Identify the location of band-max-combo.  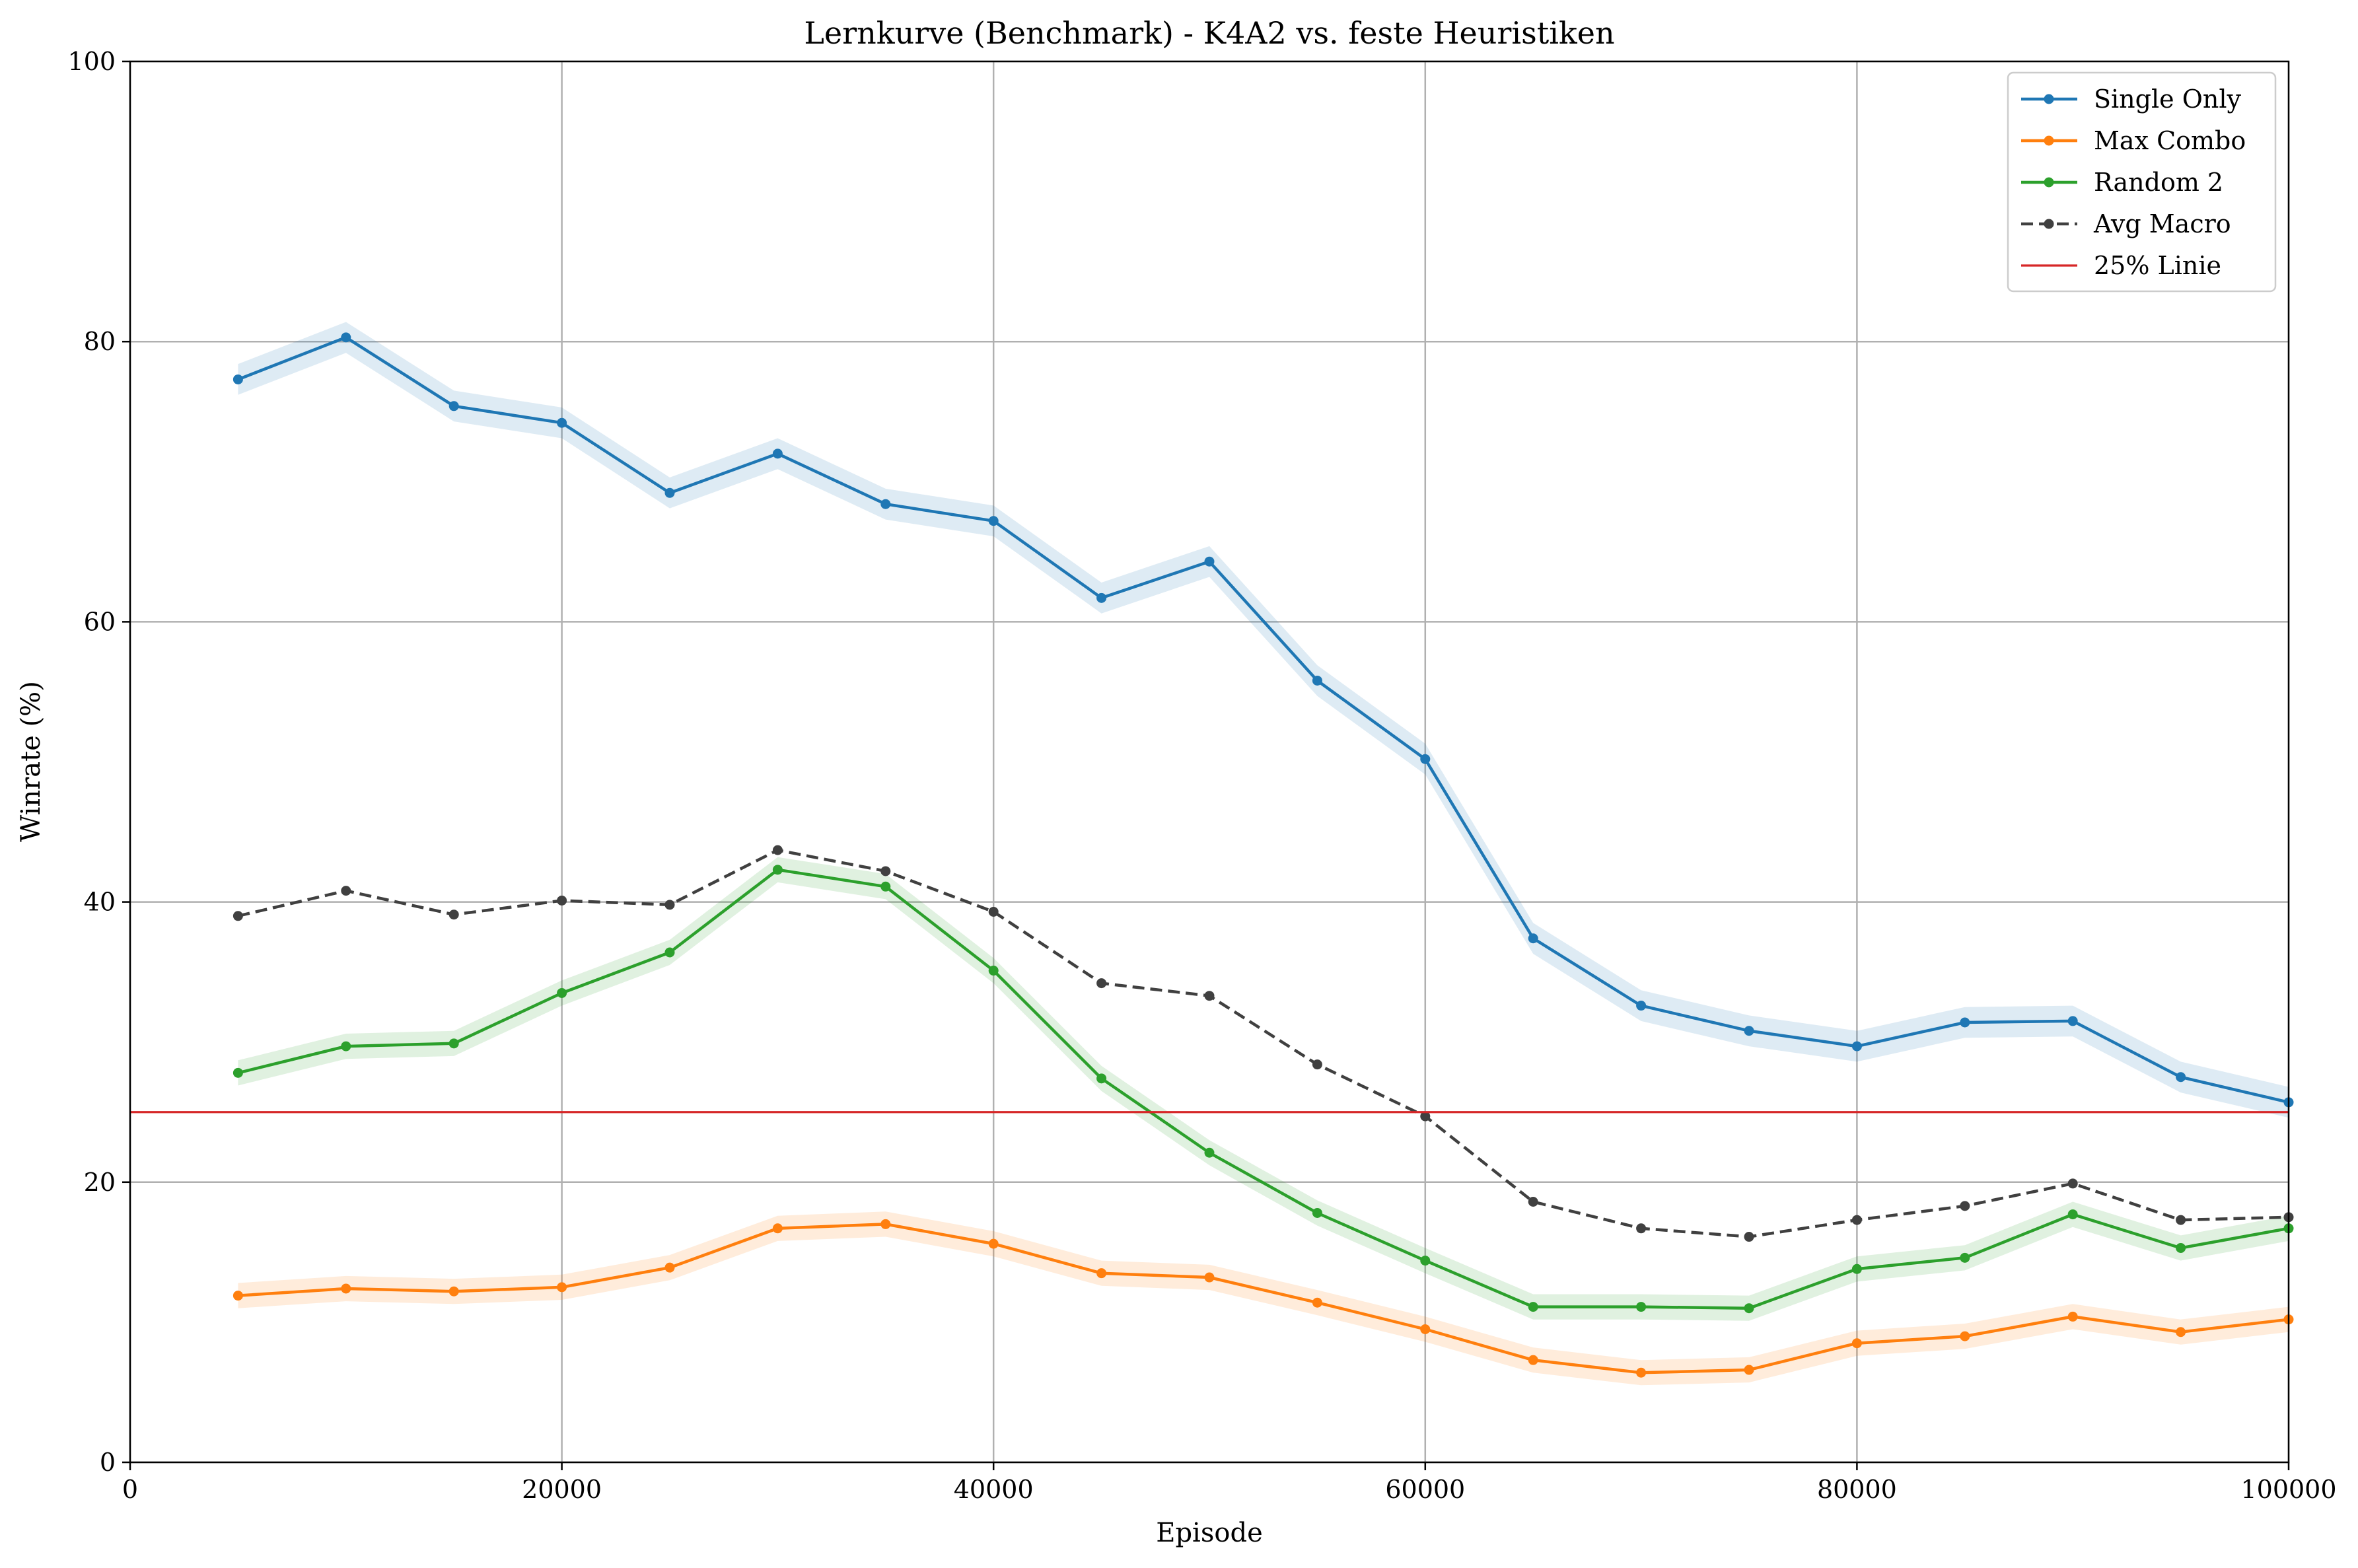
(1263, 1298).